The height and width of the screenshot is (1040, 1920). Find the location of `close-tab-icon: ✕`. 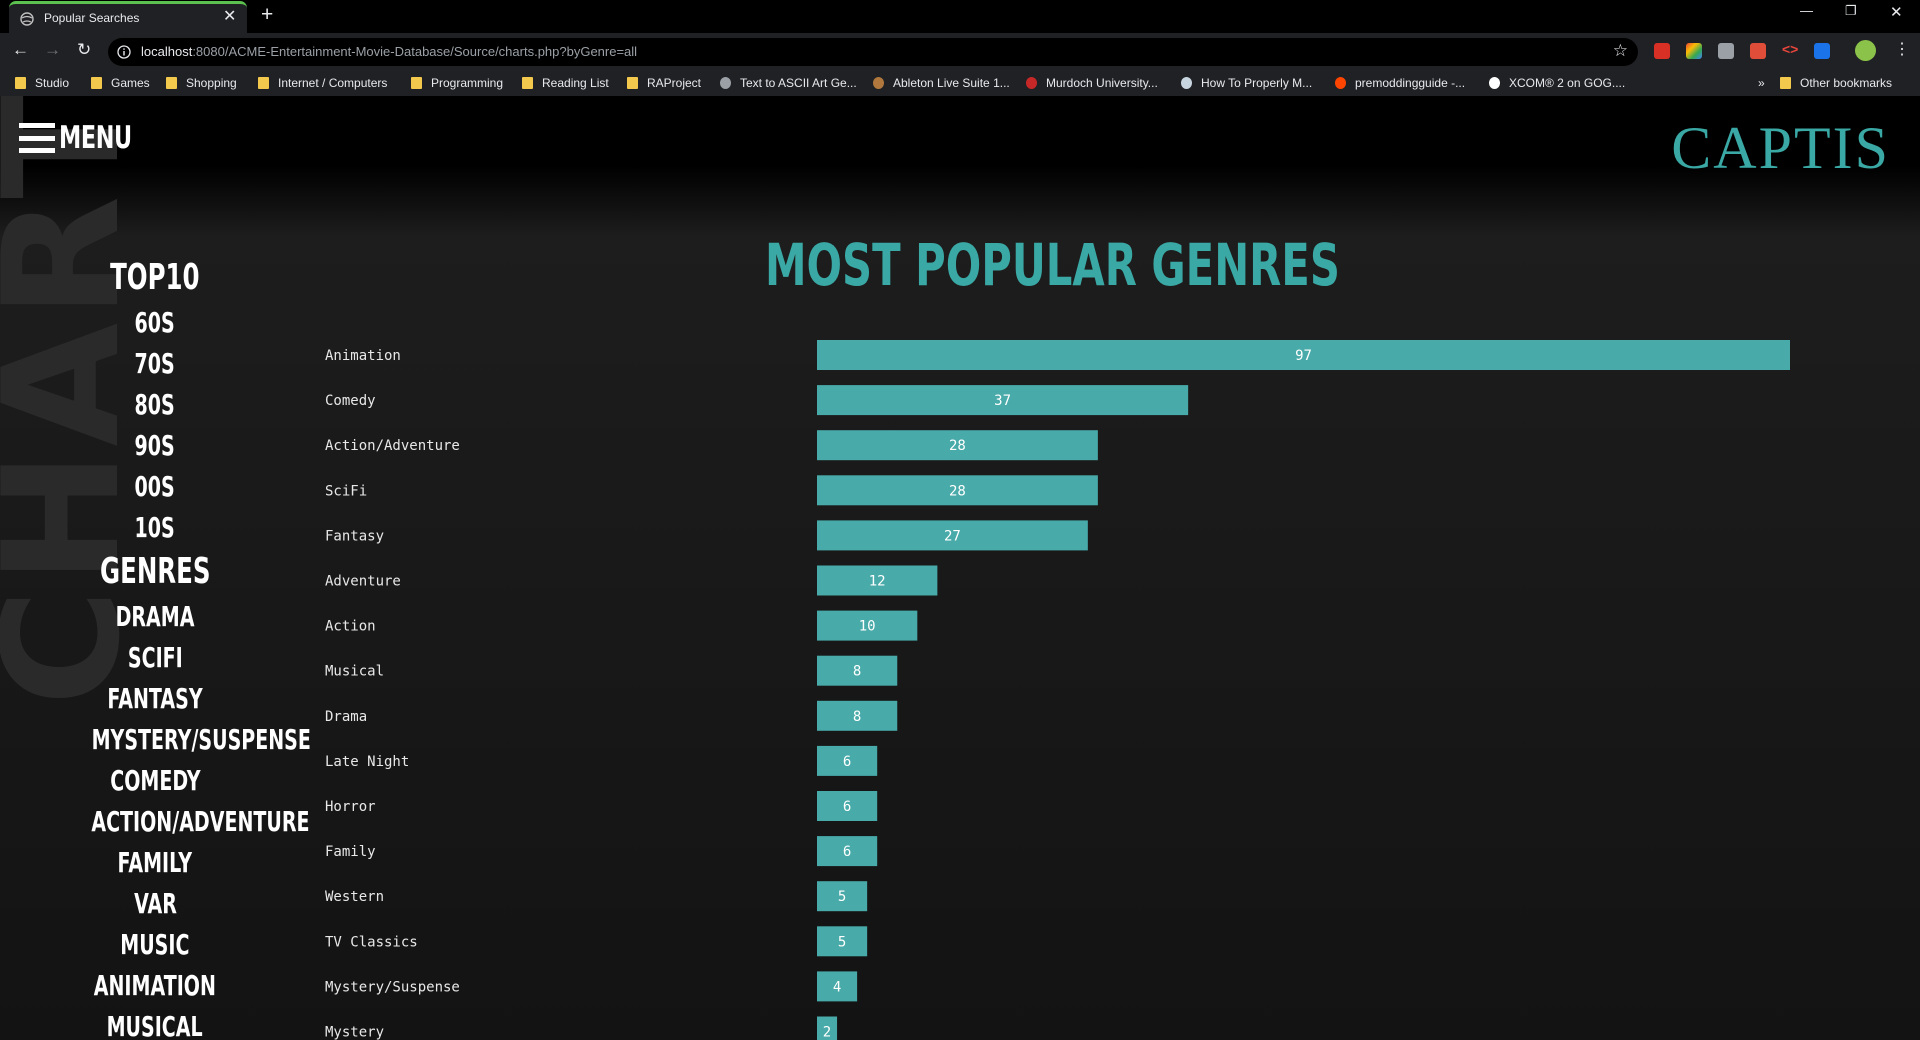

close-tab-icon: ✕ is located at coordinates (230, 16).